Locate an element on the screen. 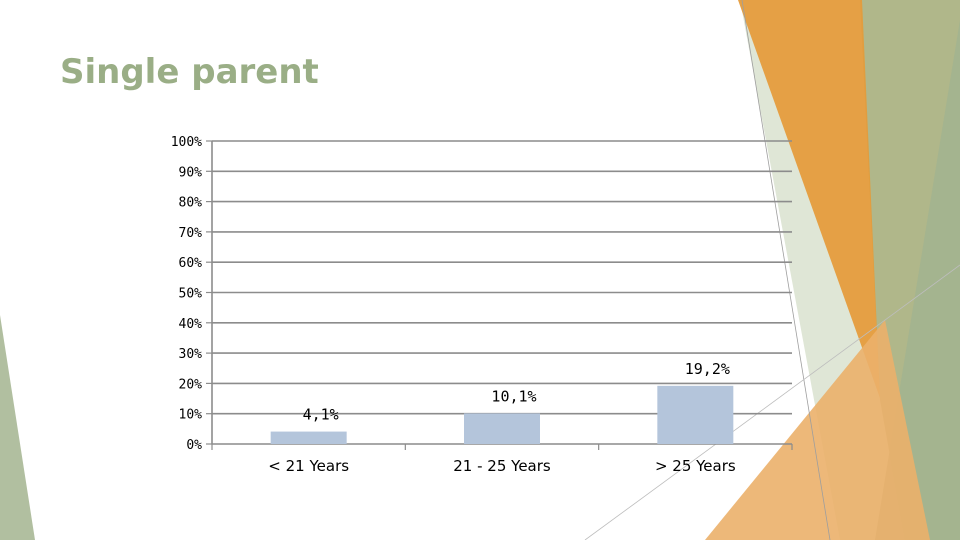  bottom-orange-triangle is located at coordinates (817, 430).